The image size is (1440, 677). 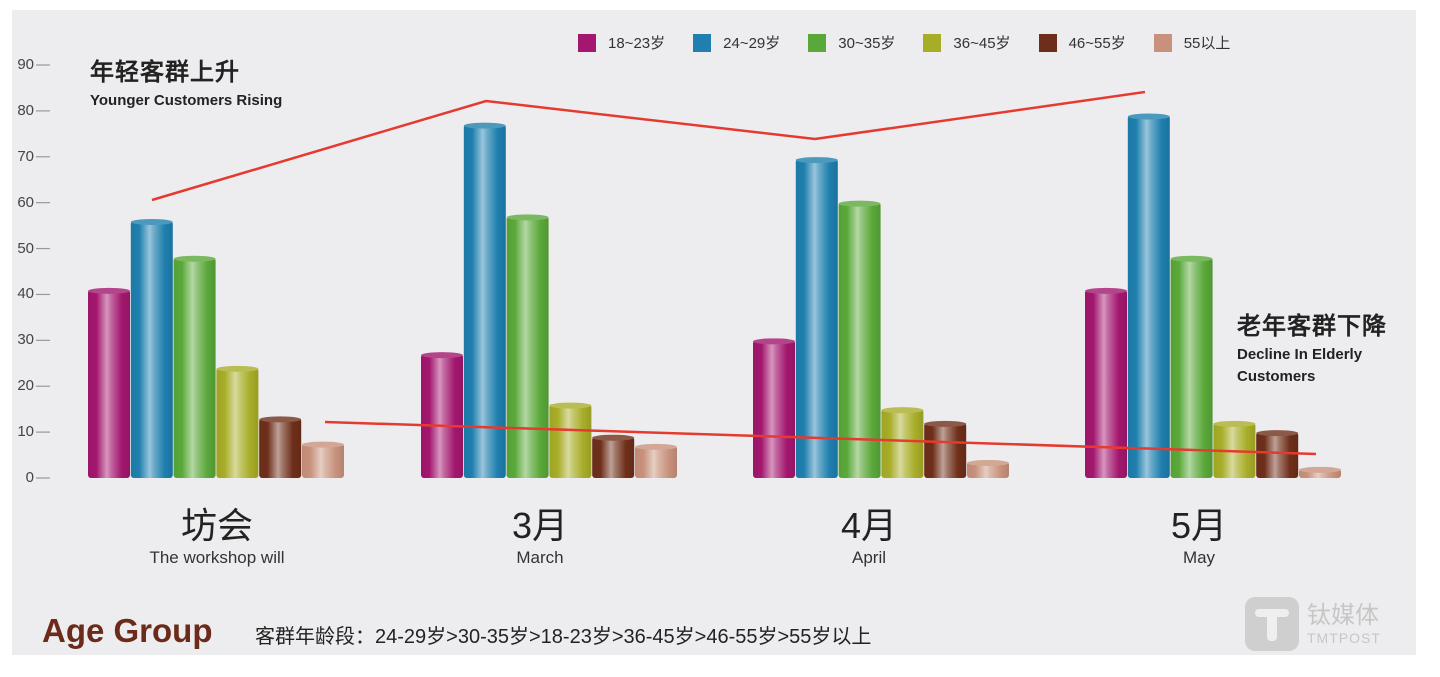 I want to click on annotation-old-en: Decline In Elderly Customers, so click(x=1299, y=366).